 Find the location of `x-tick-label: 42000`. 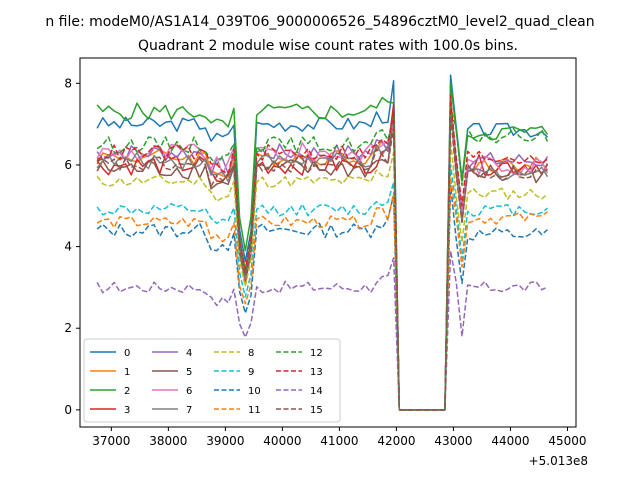

x-tick-label: 42000 is located at coordinates (396, 441).